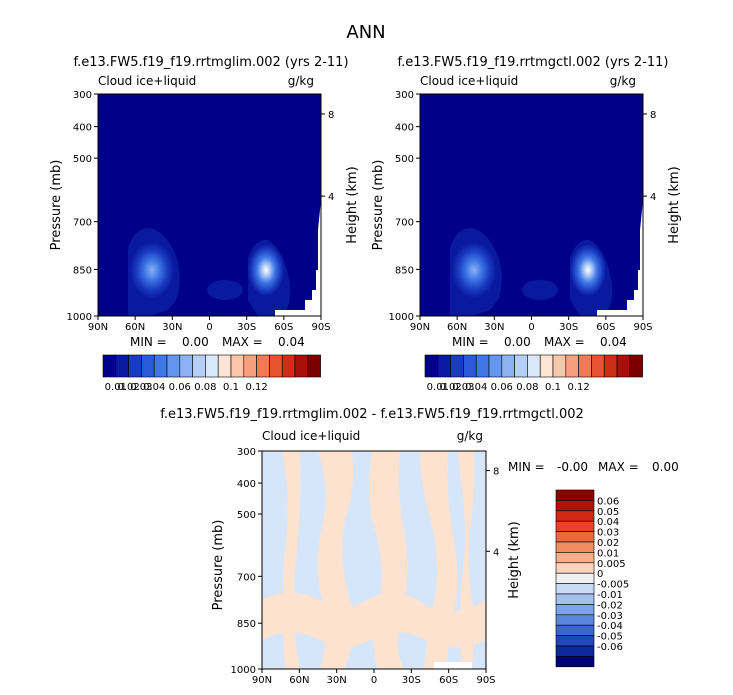 This screenshot has height=695, width=733. I want to click on panel-2-axes: 90N 60N 30N 0 30S 60S 90S 300 400 500 700 850 1000 8 4, so click(523, 211).